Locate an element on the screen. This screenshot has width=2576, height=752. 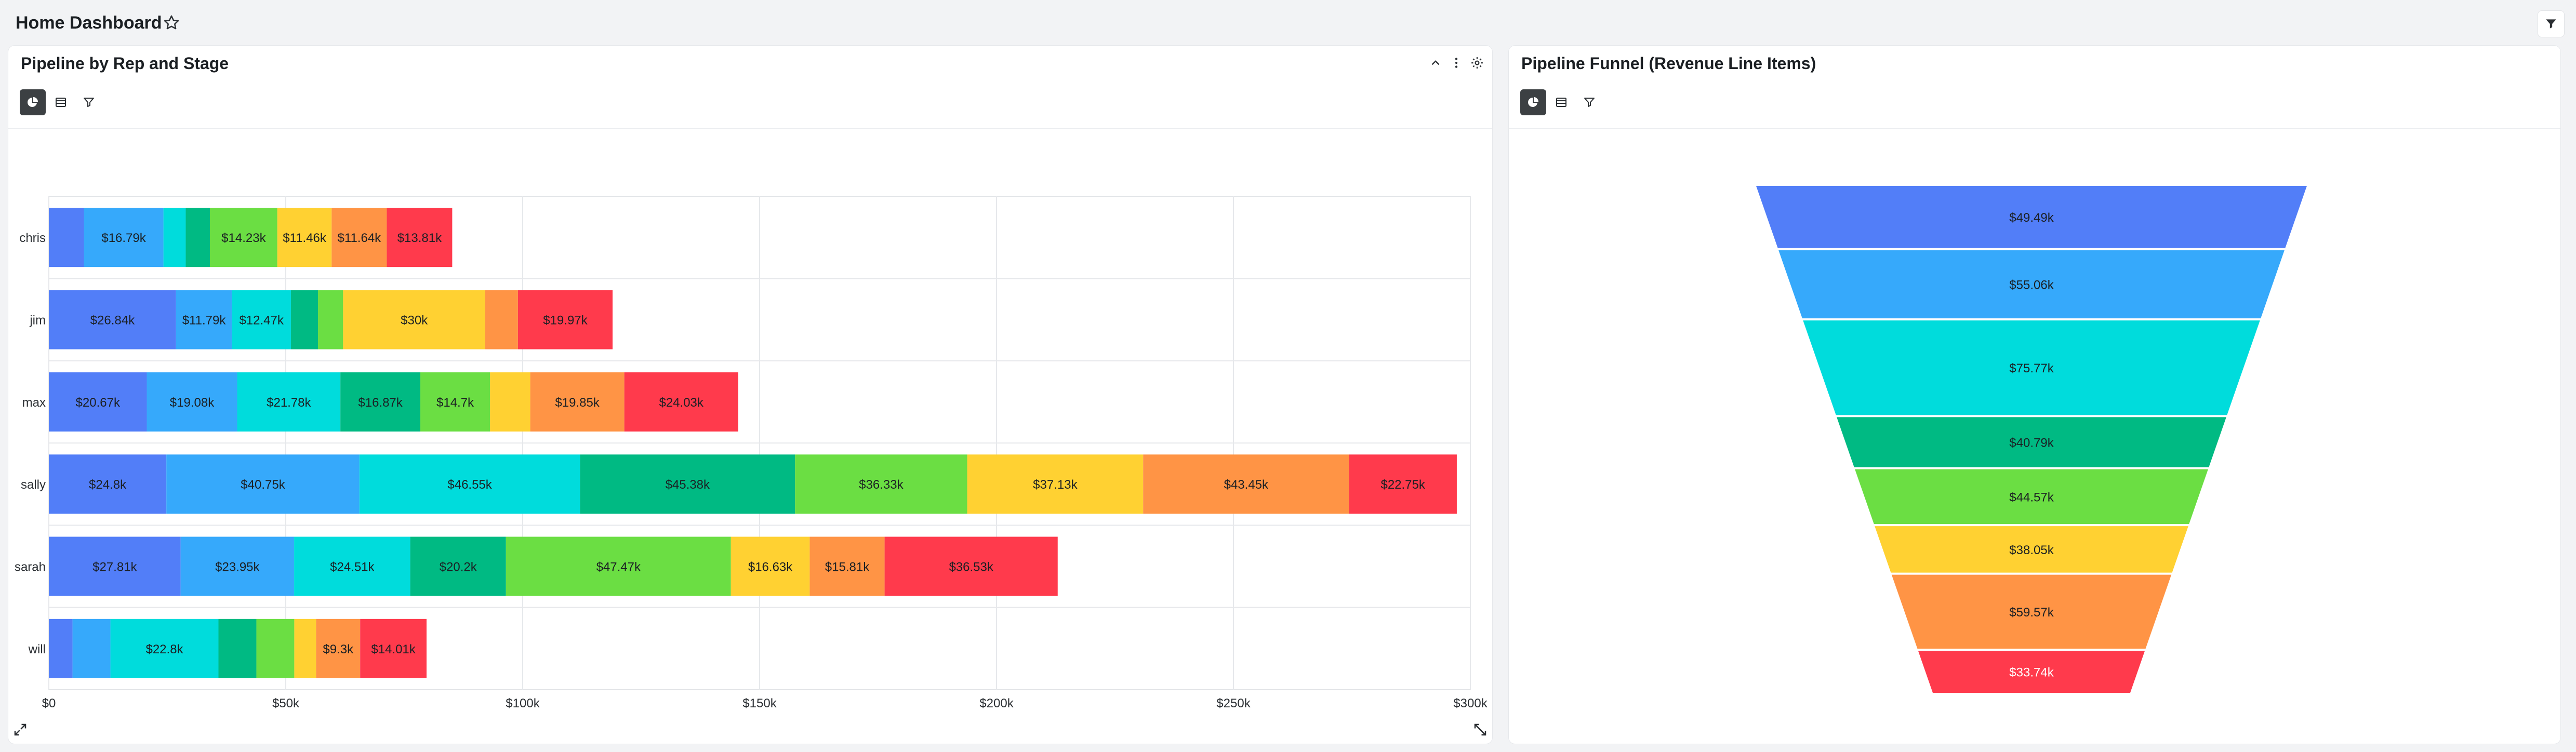
bar-data-label: $45.38k is located at coordinates (688, 485).